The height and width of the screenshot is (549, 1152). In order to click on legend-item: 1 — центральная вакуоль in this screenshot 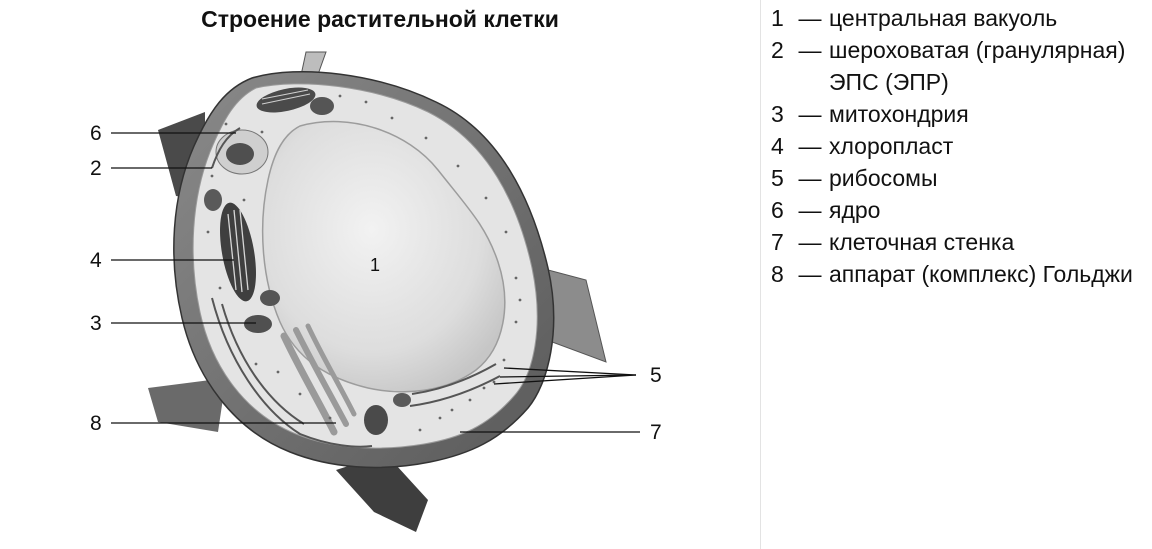, I will do `click(961, 18)`.